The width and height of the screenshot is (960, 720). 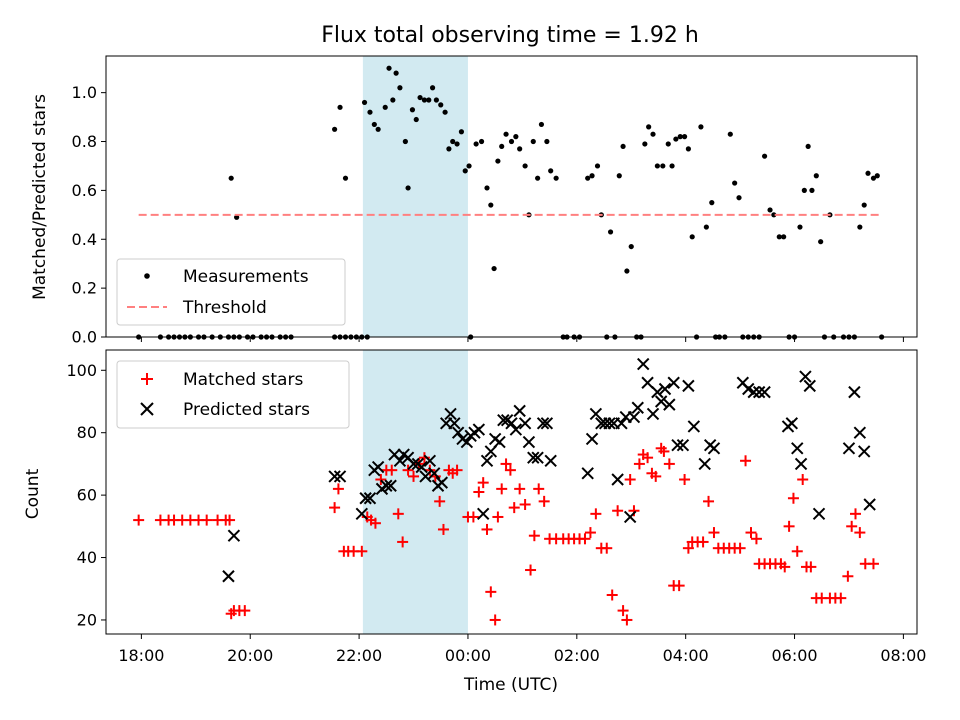 What do you see at coordinates (84, 141) in the screenshot?
I see `y-tick-label: 0.8` at bounding box center [84, 141].